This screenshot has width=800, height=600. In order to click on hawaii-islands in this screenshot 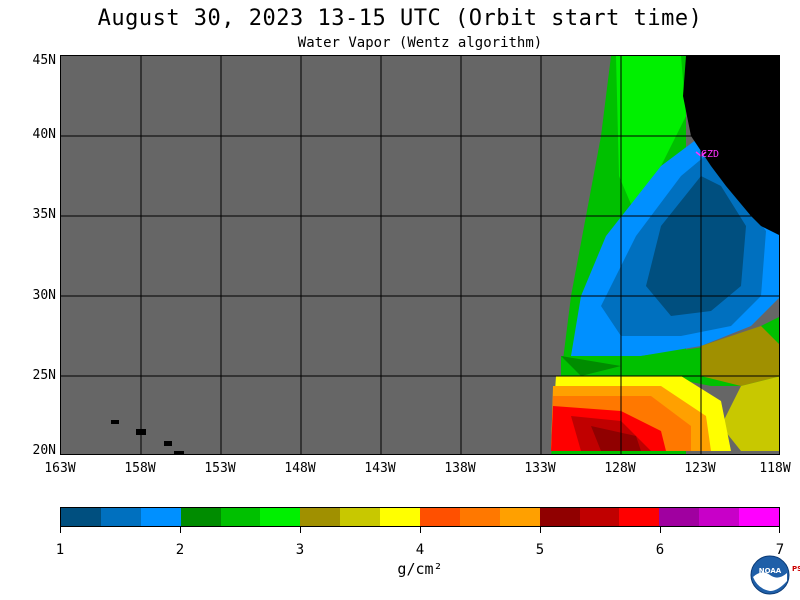, I will do `click(147, 437)`.